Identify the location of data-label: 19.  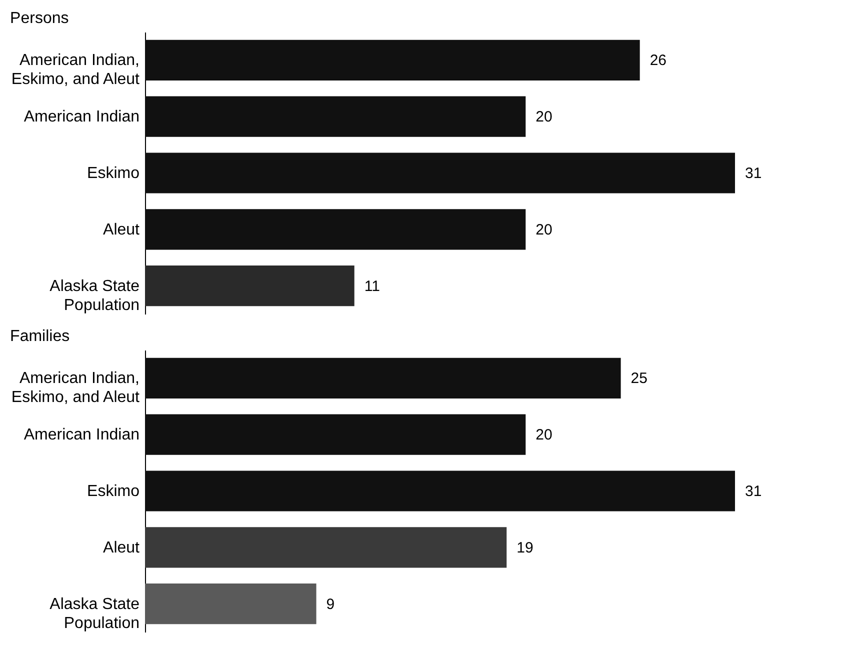
(525, 547).